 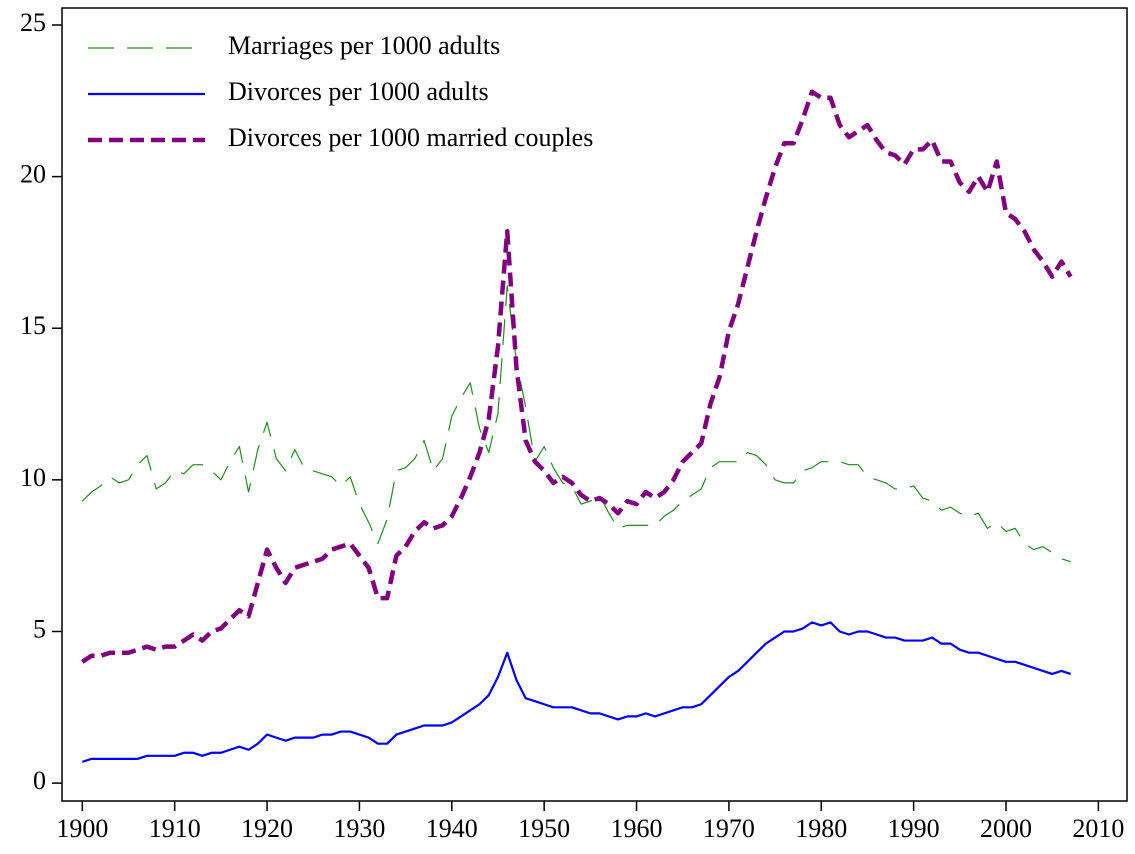 What do you see at coordinates (729, 828) in the screenshot?
I see `x-tick-label: 1970` at bounding box center [729, 828].